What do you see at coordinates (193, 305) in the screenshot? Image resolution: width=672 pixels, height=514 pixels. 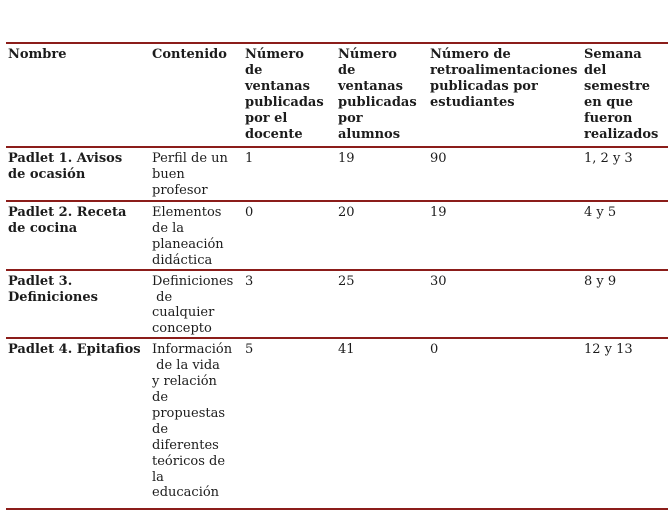 I see `cell-contenido: Definiciones de cualquier concepto` at bounding box center [193, 305].